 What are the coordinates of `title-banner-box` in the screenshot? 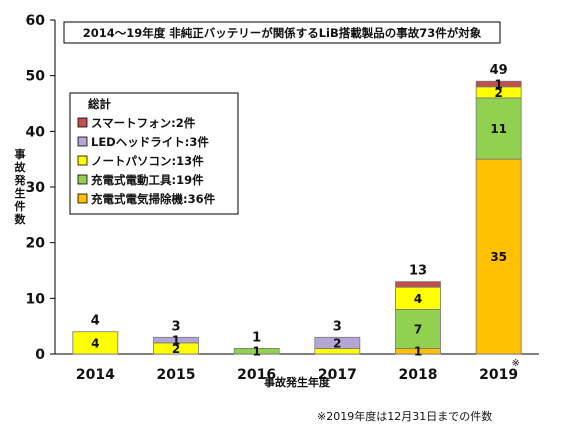 It's located at (282, 32).